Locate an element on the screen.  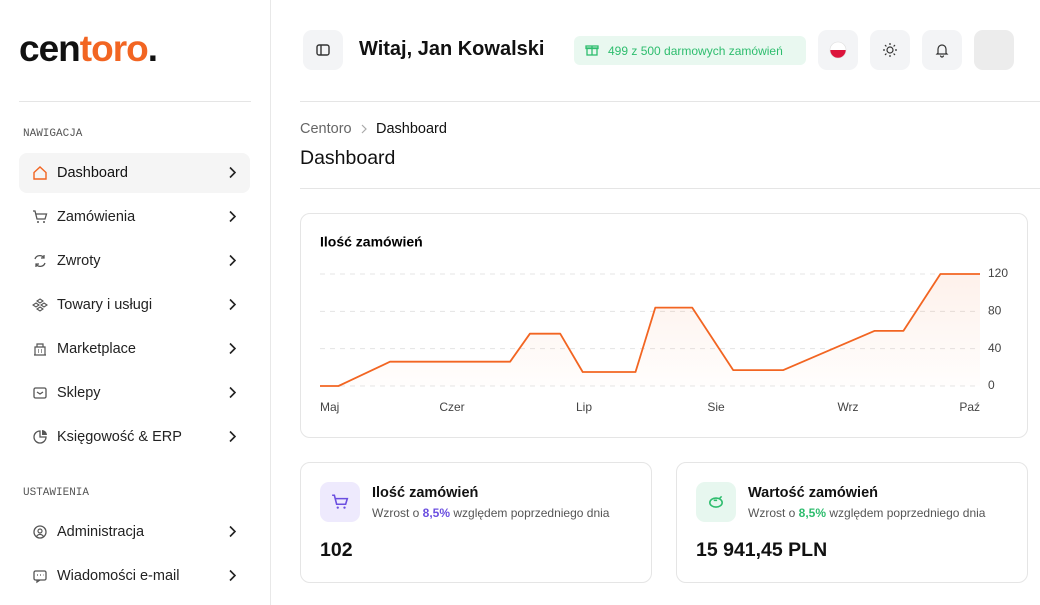
logo-part: cen is located at coordinates (50, 48).